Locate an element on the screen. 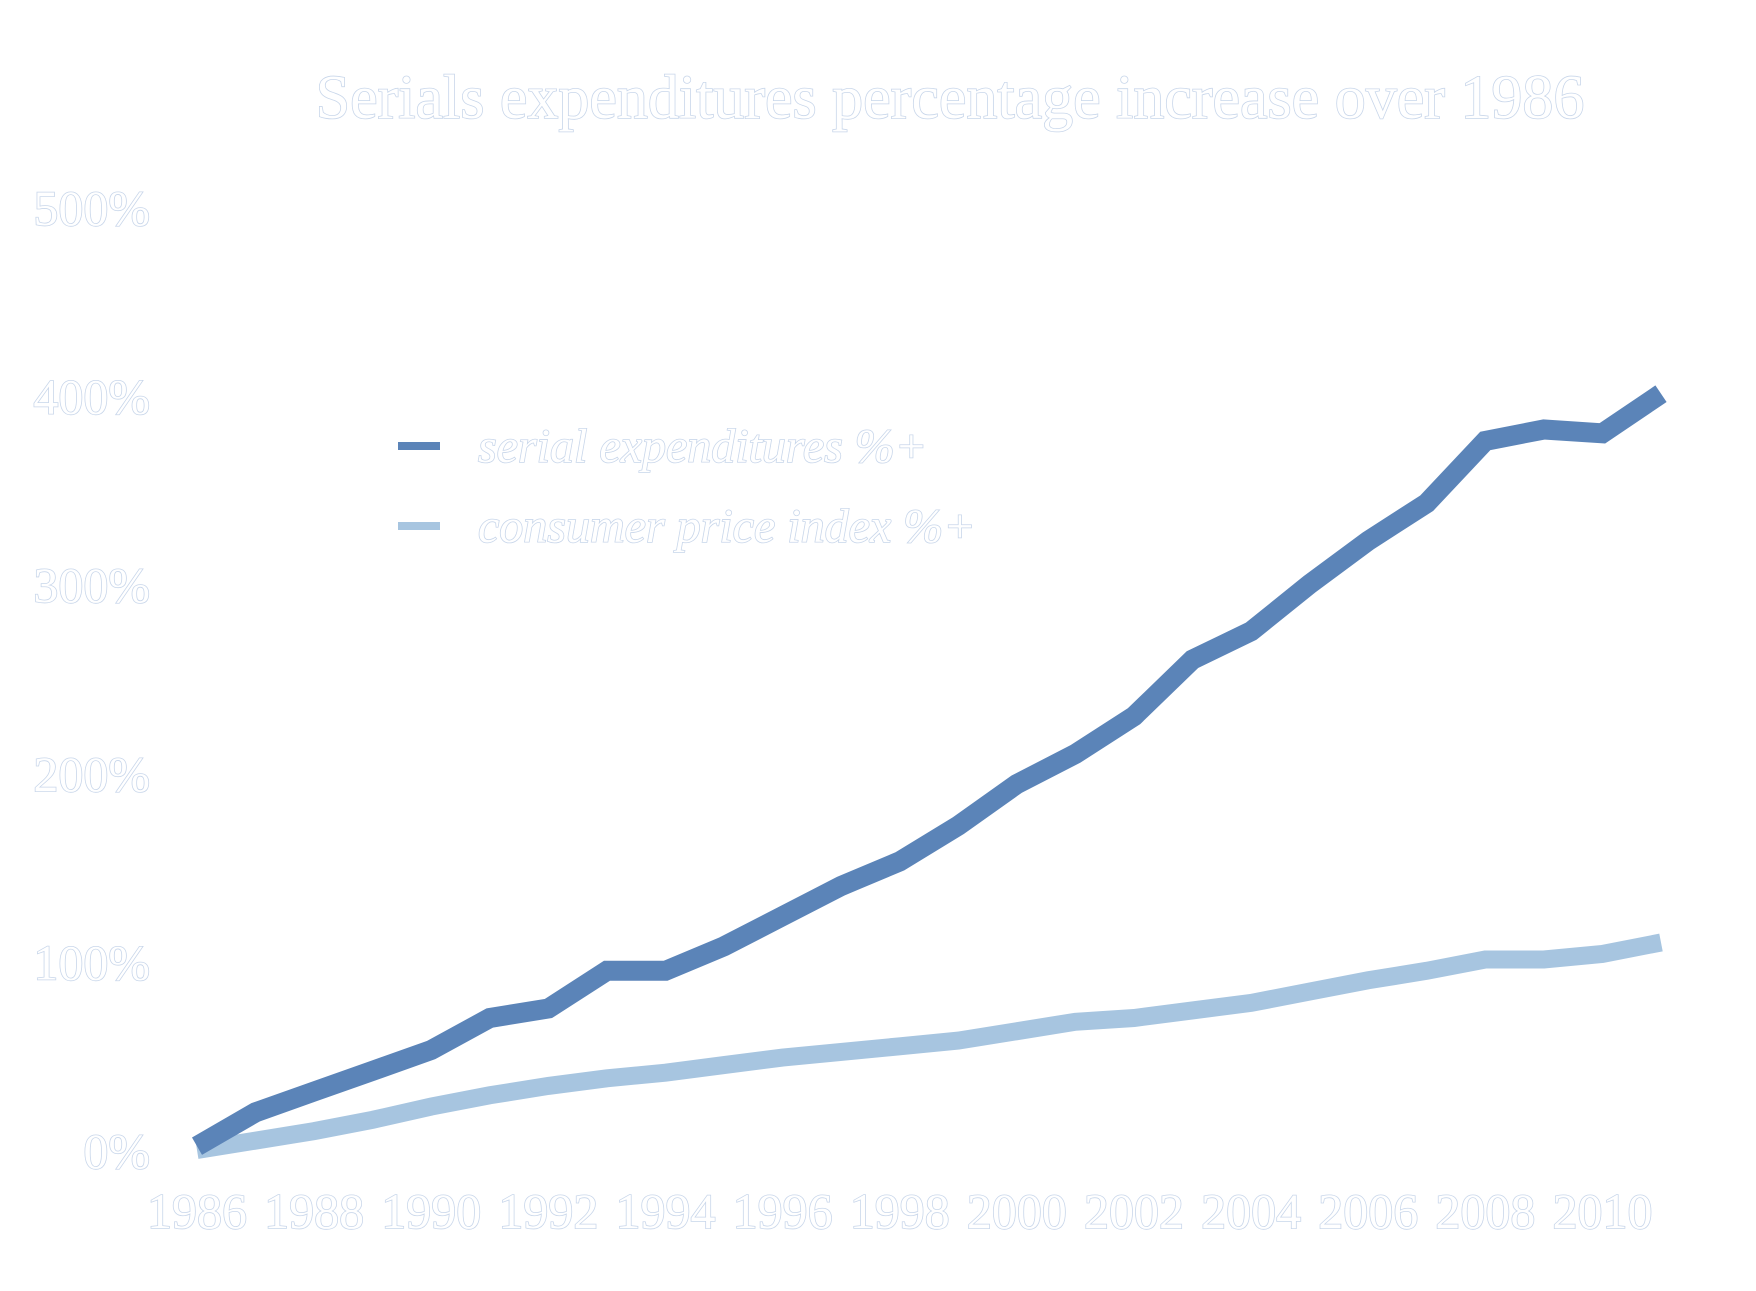 The height and width of the screenshot is (1291, 1756). x-tick-label: 2010 is located at coordinates (1602, 1211).